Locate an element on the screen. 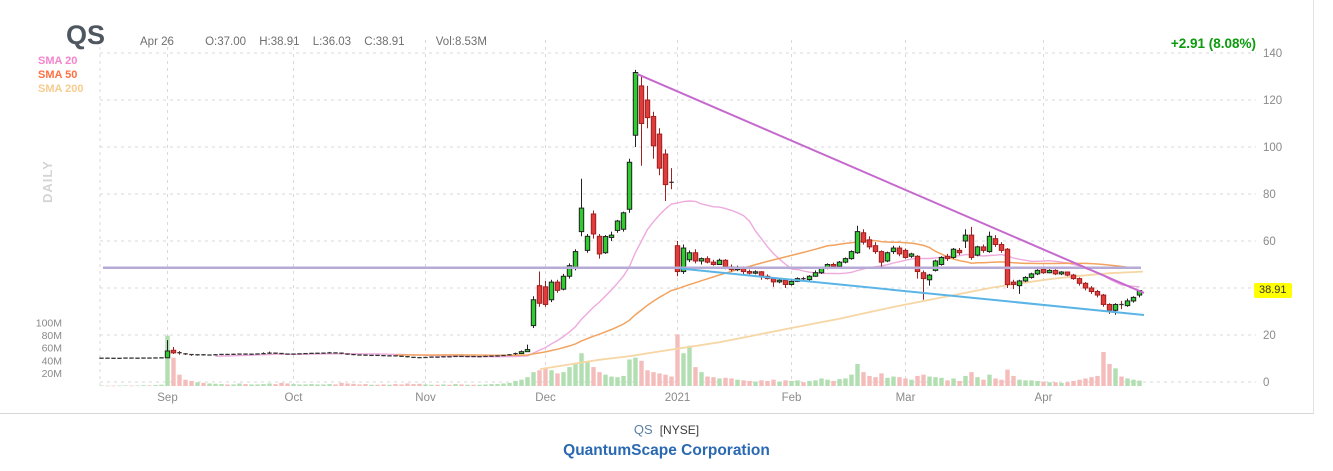 This screenshot has width=1333, height=471. svg-text: Apr is located at coordinates (1044, 398).